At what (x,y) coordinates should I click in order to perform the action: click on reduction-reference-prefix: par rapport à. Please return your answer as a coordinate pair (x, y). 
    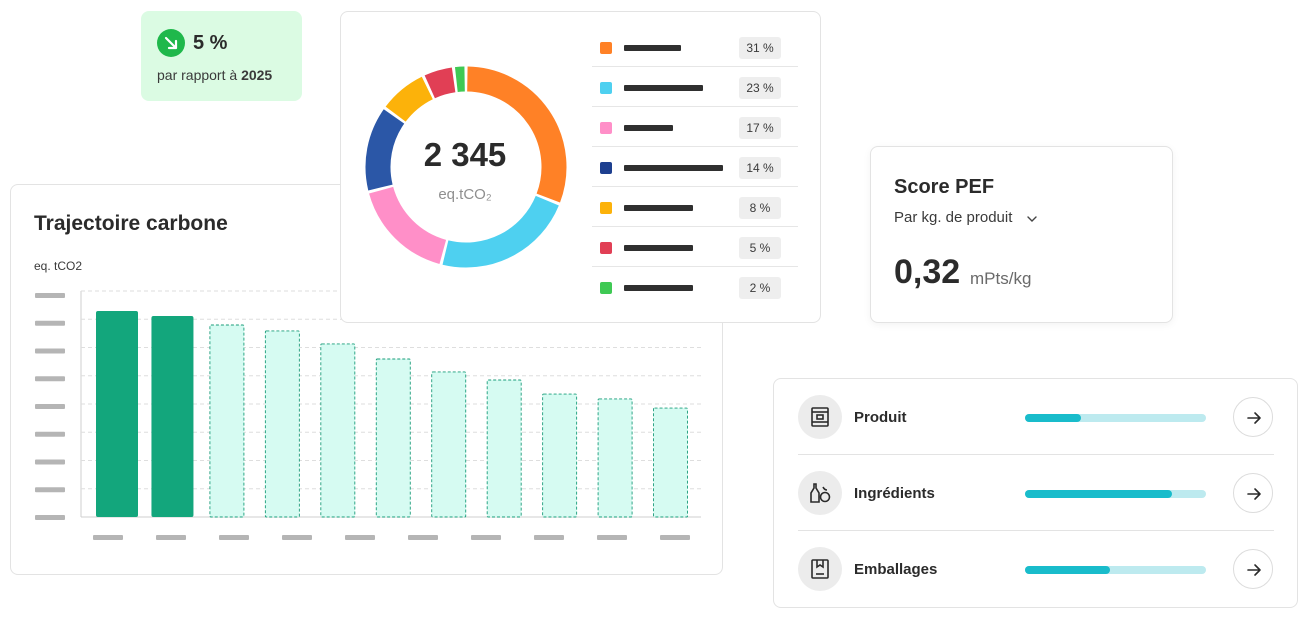
    Looking at the image, I should click on (197, 75).